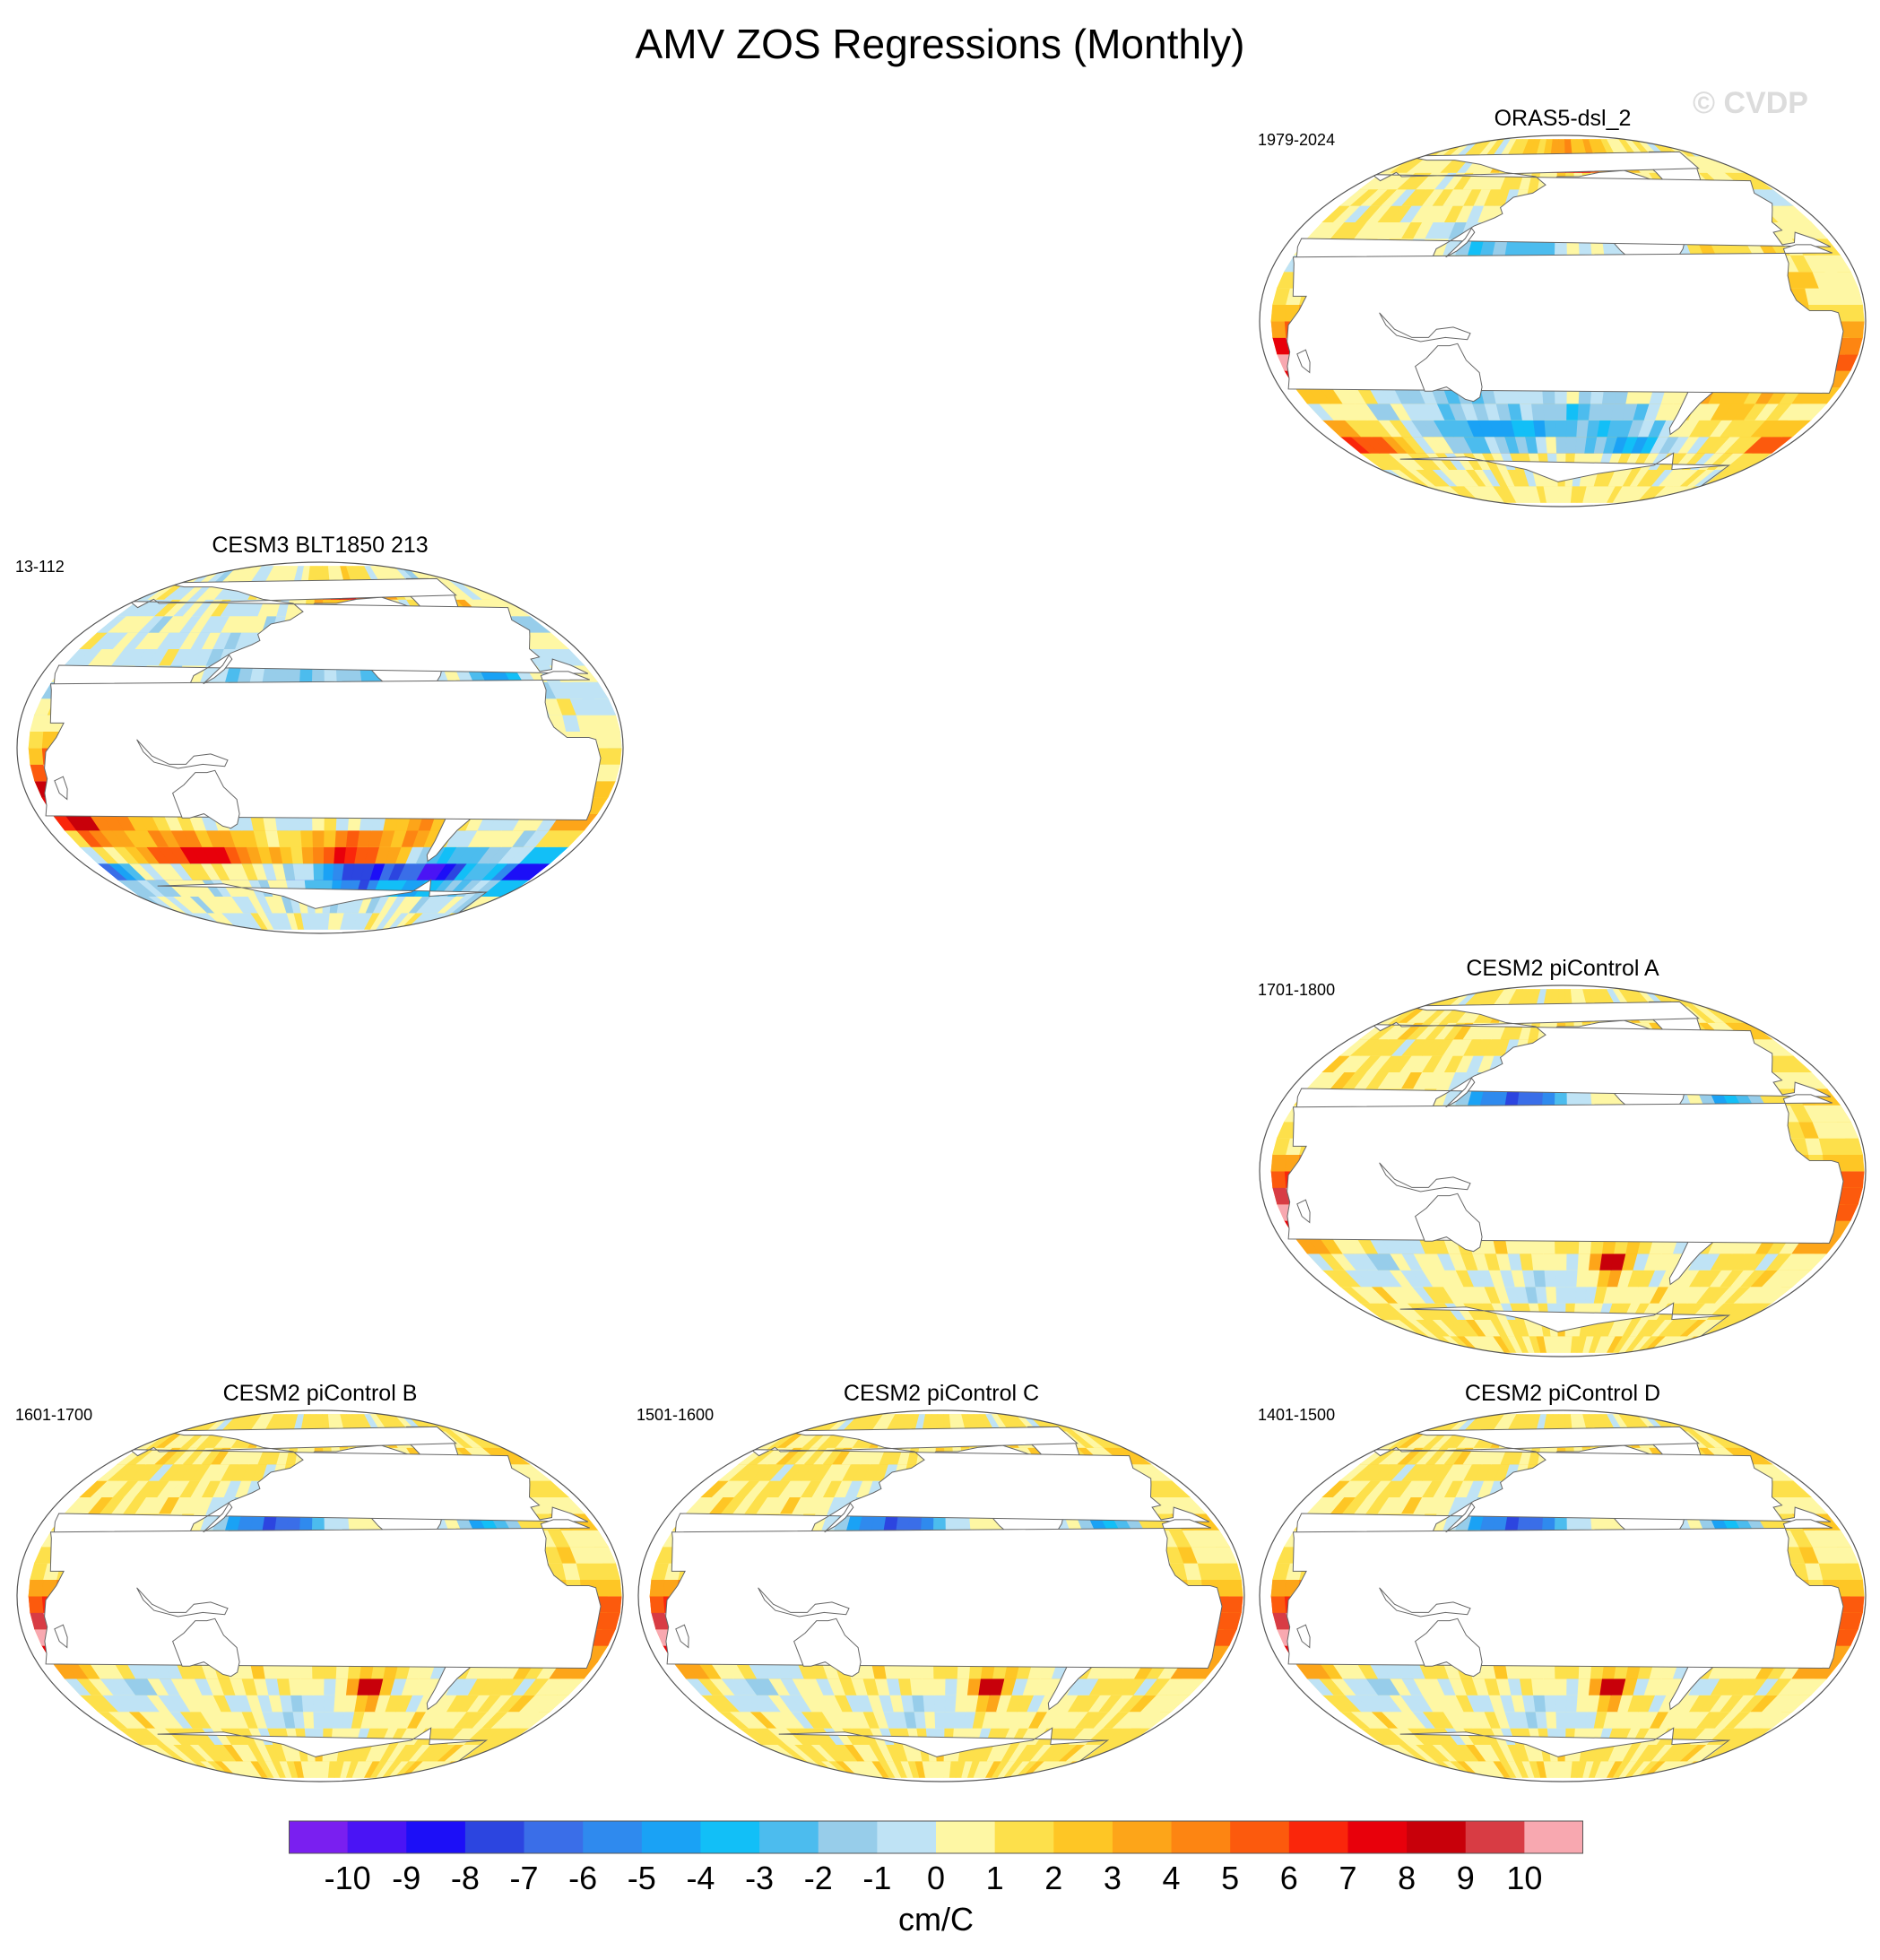 The height and width of the screenshot is (1960, 1880). I want to click on panel-years: 13-112, so click(40, 567).